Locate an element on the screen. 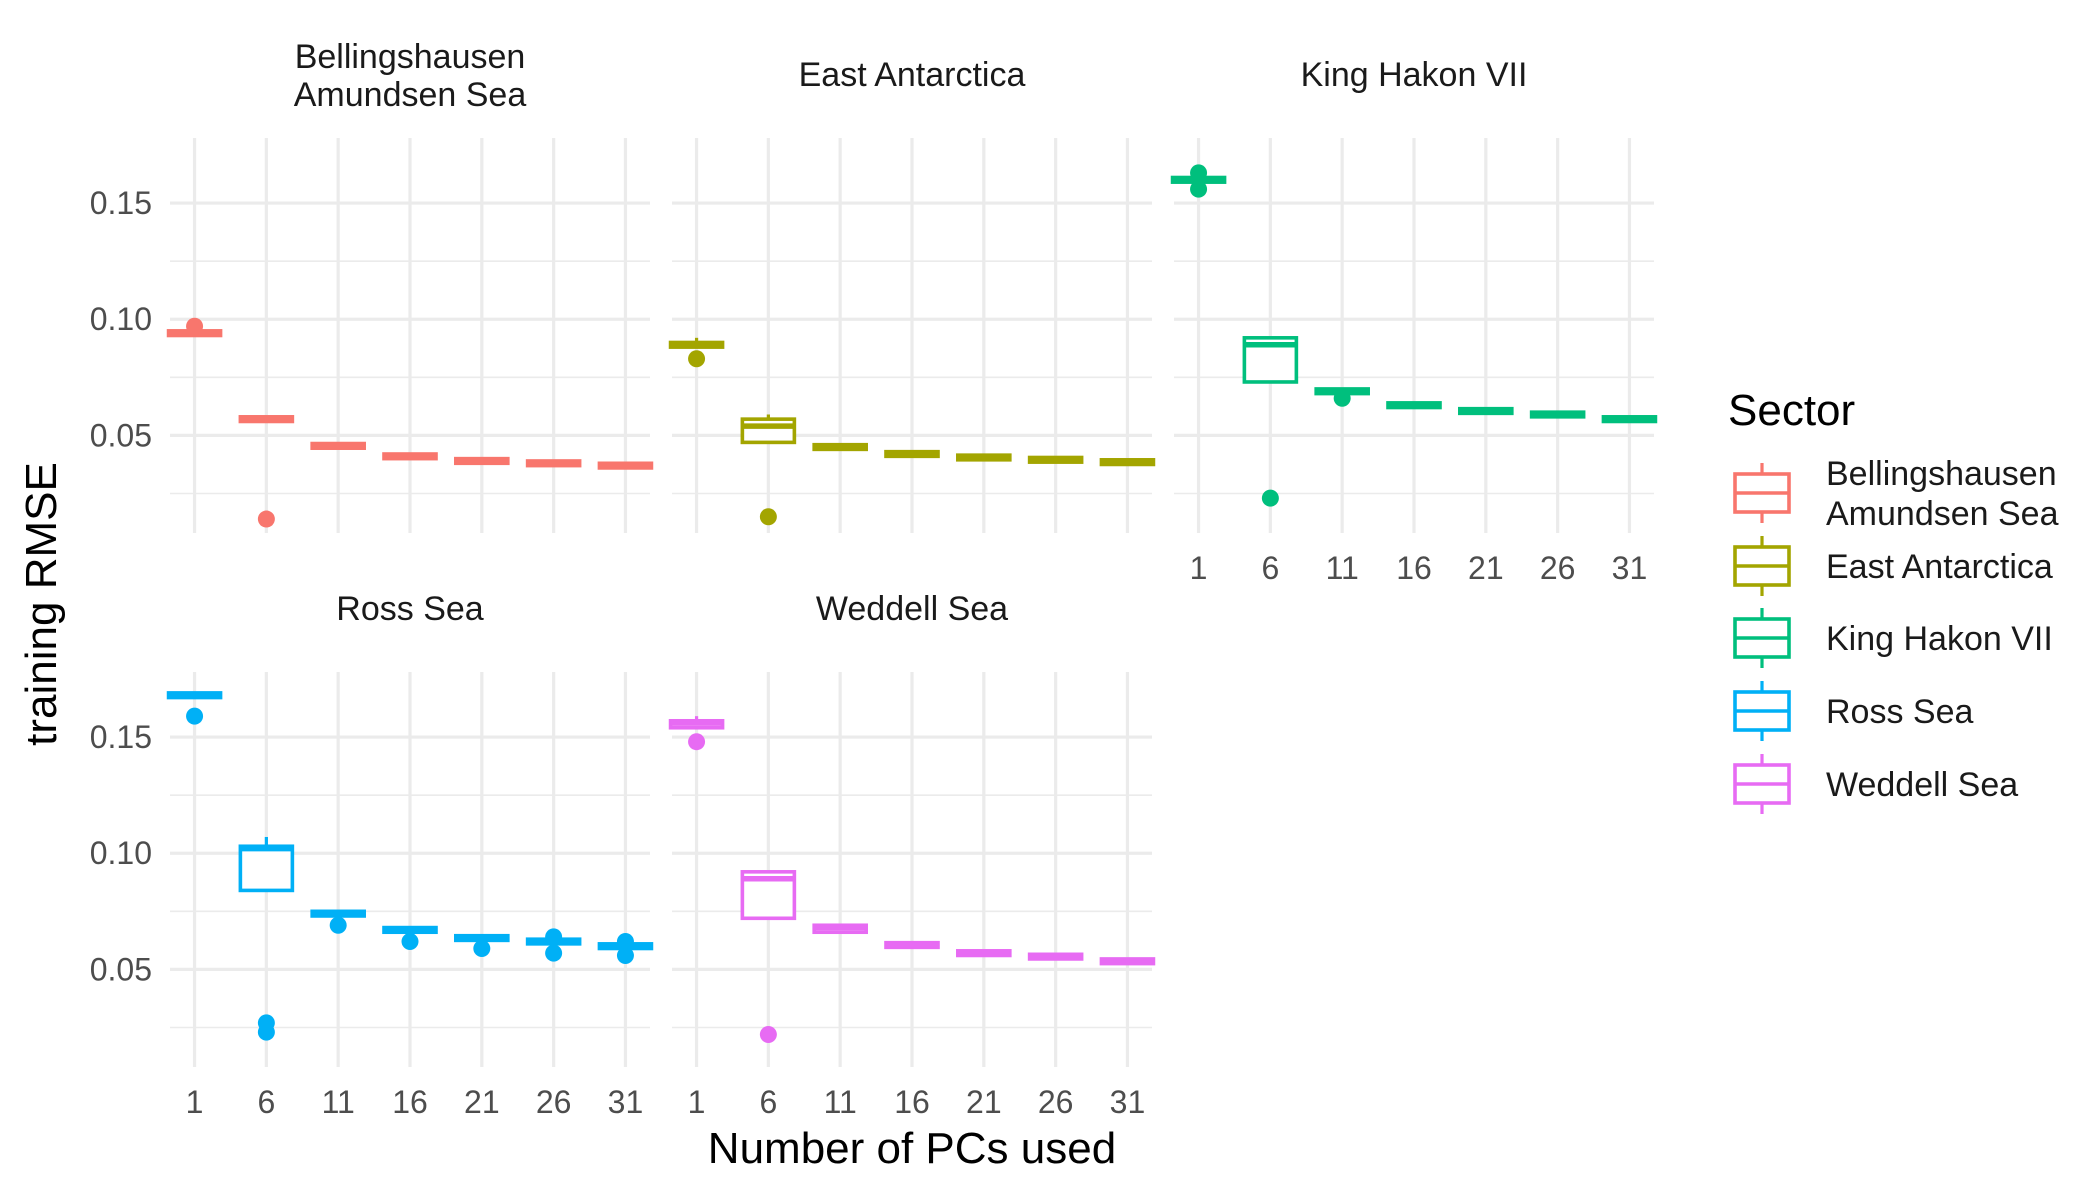 This screenshot has width=2100, height=1200. legend-key-bellingshausen-amundsen-sea is located at coordinates (1762, 493).